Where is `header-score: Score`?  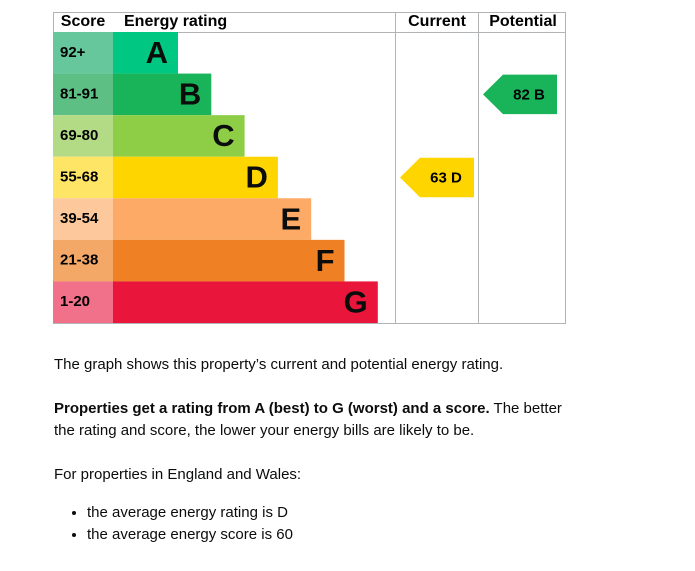 header-score: Score is located at coordinates (83, 21).